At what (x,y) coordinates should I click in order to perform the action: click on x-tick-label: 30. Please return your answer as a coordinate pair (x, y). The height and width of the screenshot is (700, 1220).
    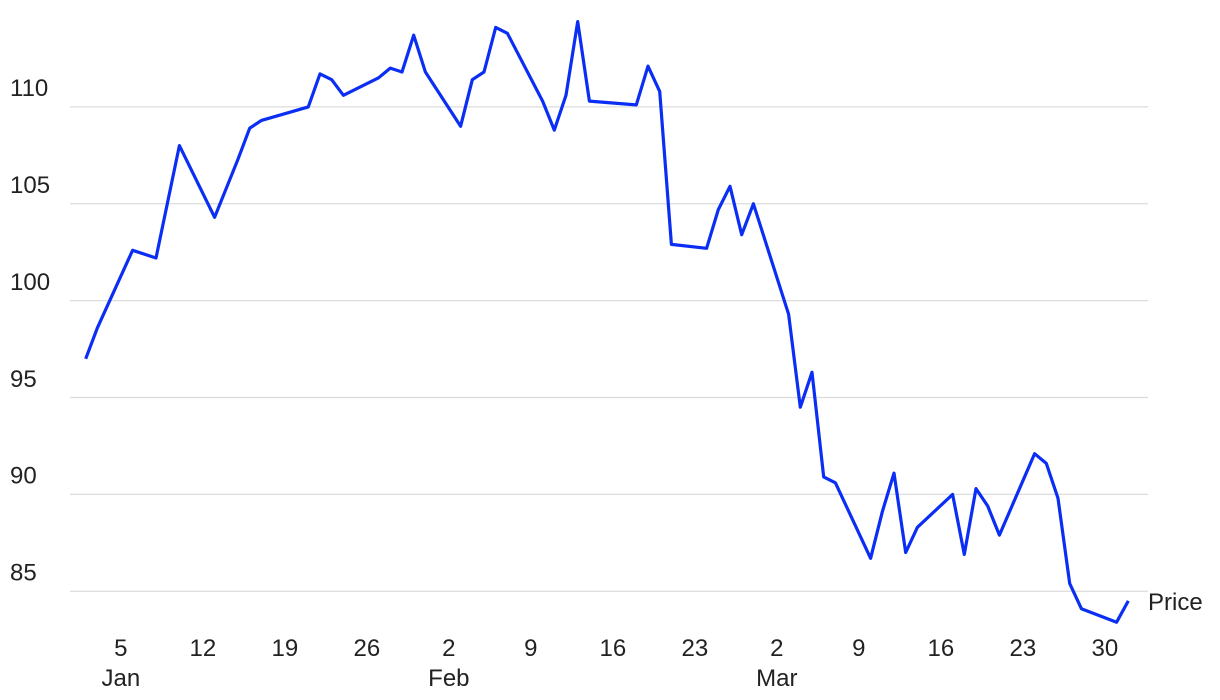
    Looking at the image, I should click on (1105, 648).